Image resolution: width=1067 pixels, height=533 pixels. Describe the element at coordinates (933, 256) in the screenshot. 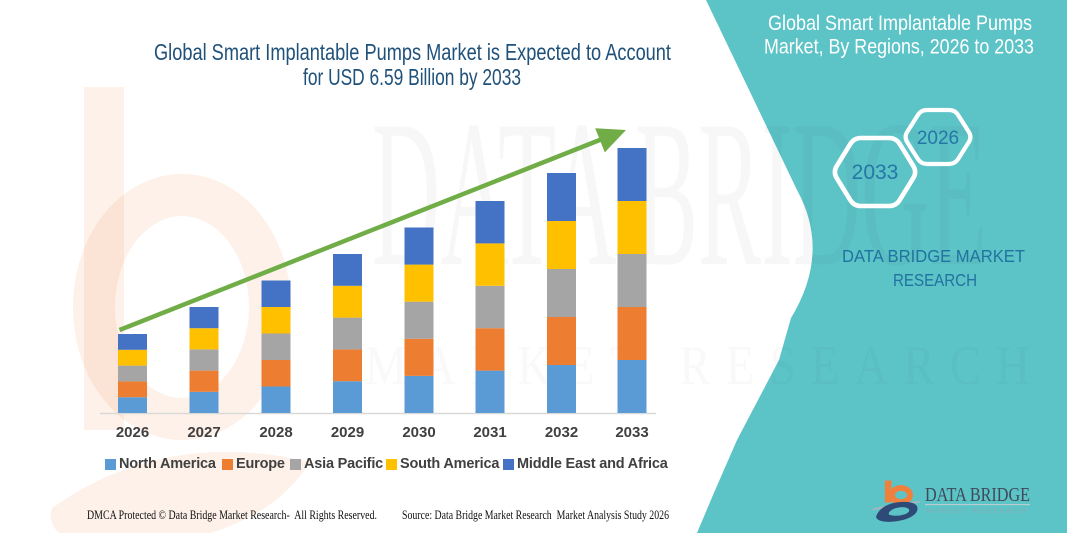

I see `svg-text: DATA BRIDGE MARKET` at that location.